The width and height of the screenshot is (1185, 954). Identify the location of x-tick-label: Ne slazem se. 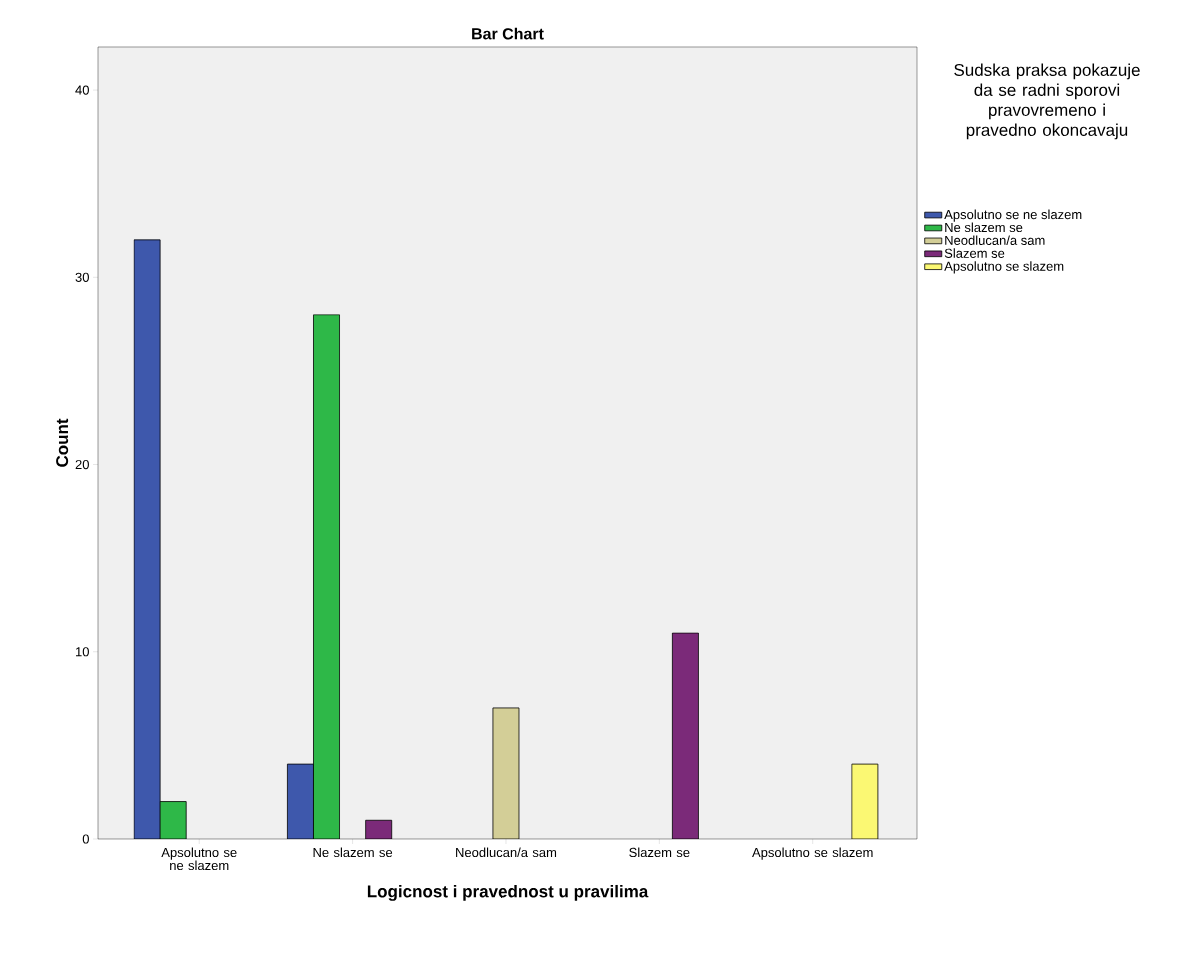
(353, 852).